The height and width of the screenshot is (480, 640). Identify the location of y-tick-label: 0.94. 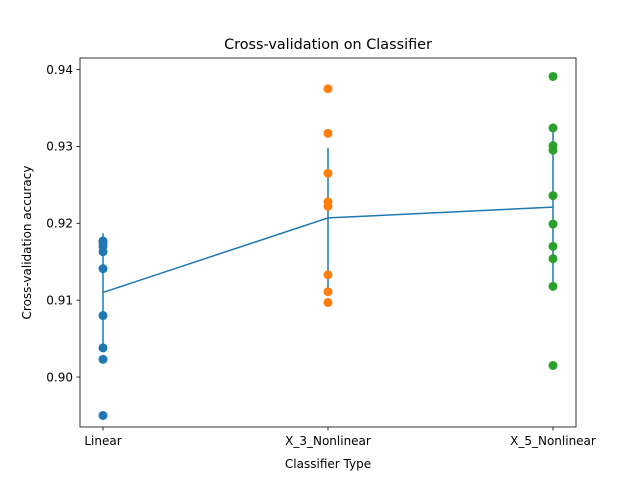
(59, 70).